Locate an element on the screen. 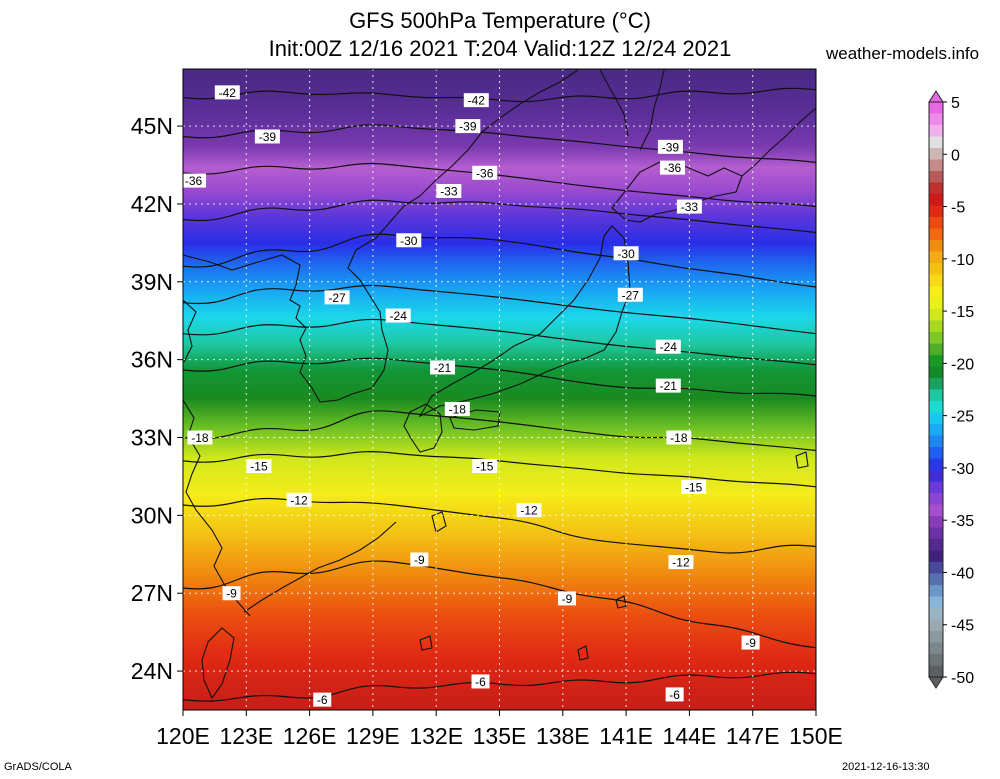 Image resolution: width=1000 pixels, height=779 pixels. contour-label-text: -39 is located at coordinates (268, 137).